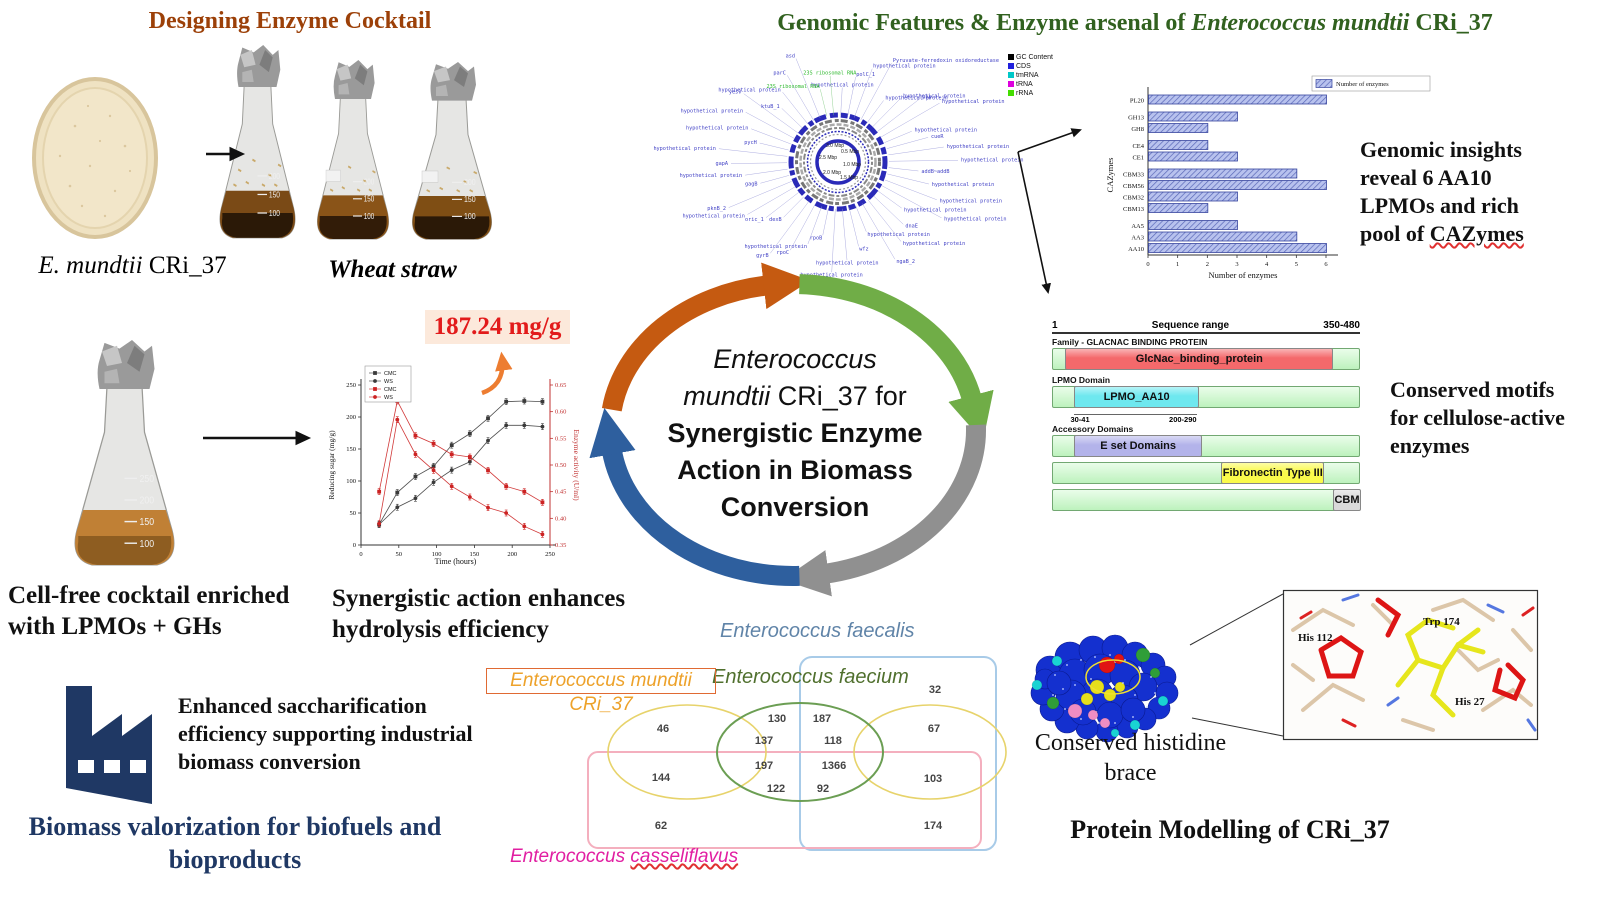 Image resolution: width=1600 pixels, height=900 pixels. I want to click on arrow-genome-to-barchart, so click(1049, 140).